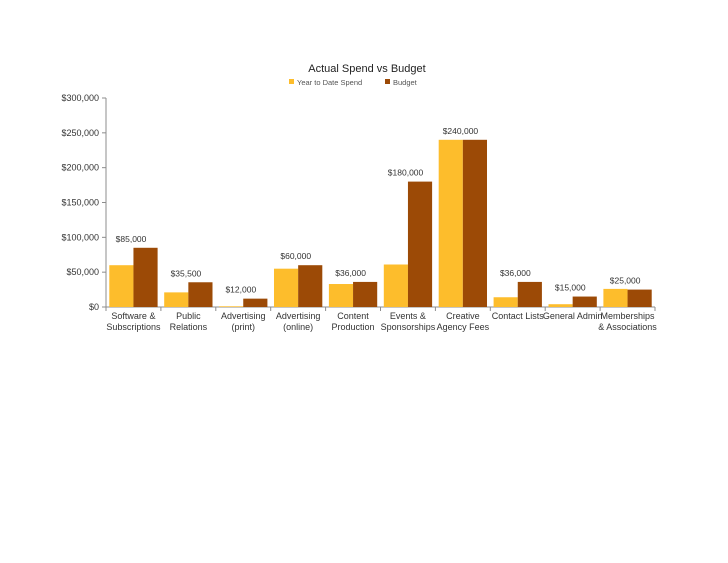 The width and height of the screenshot is (728, 563). I want to click on category-label: General Admin, so click(573, 316).